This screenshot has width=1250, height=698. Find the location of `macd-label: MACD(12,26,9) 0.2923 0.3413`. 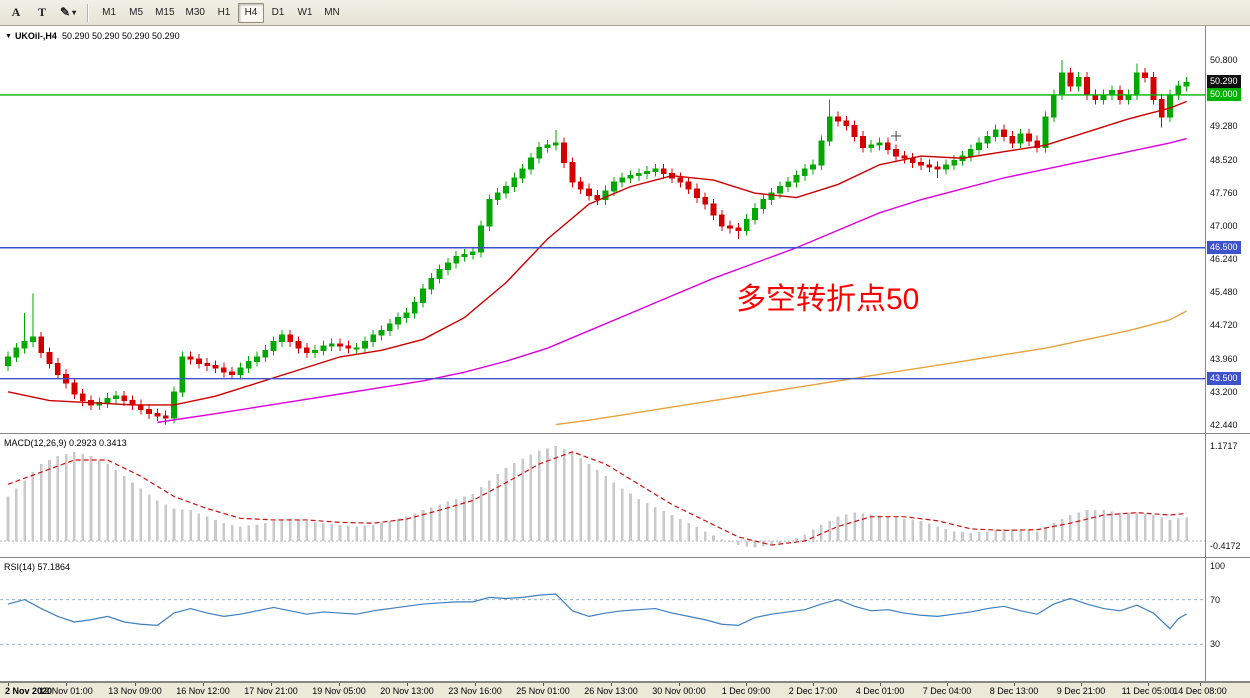

macd-label: MACD(12,26,9) 0.2923 0.3413 is located at coordinates (65, 443).